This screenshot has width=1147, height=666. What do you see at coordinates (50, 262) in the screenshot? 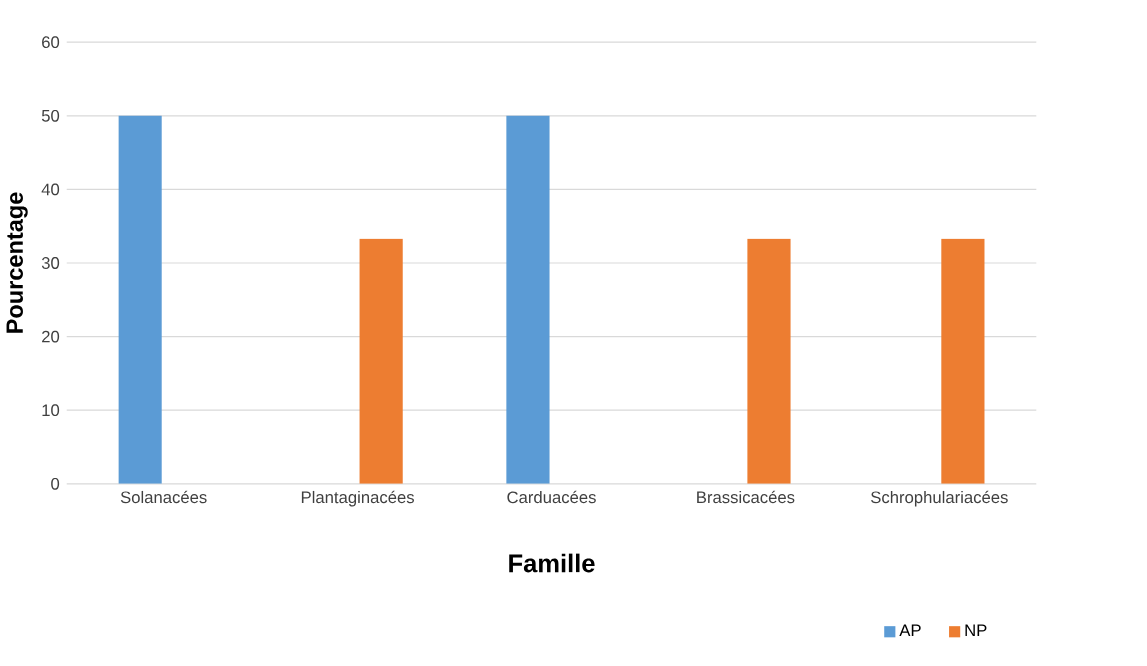
I see `y-tick-label: 30` at bounding box center [50, 262].